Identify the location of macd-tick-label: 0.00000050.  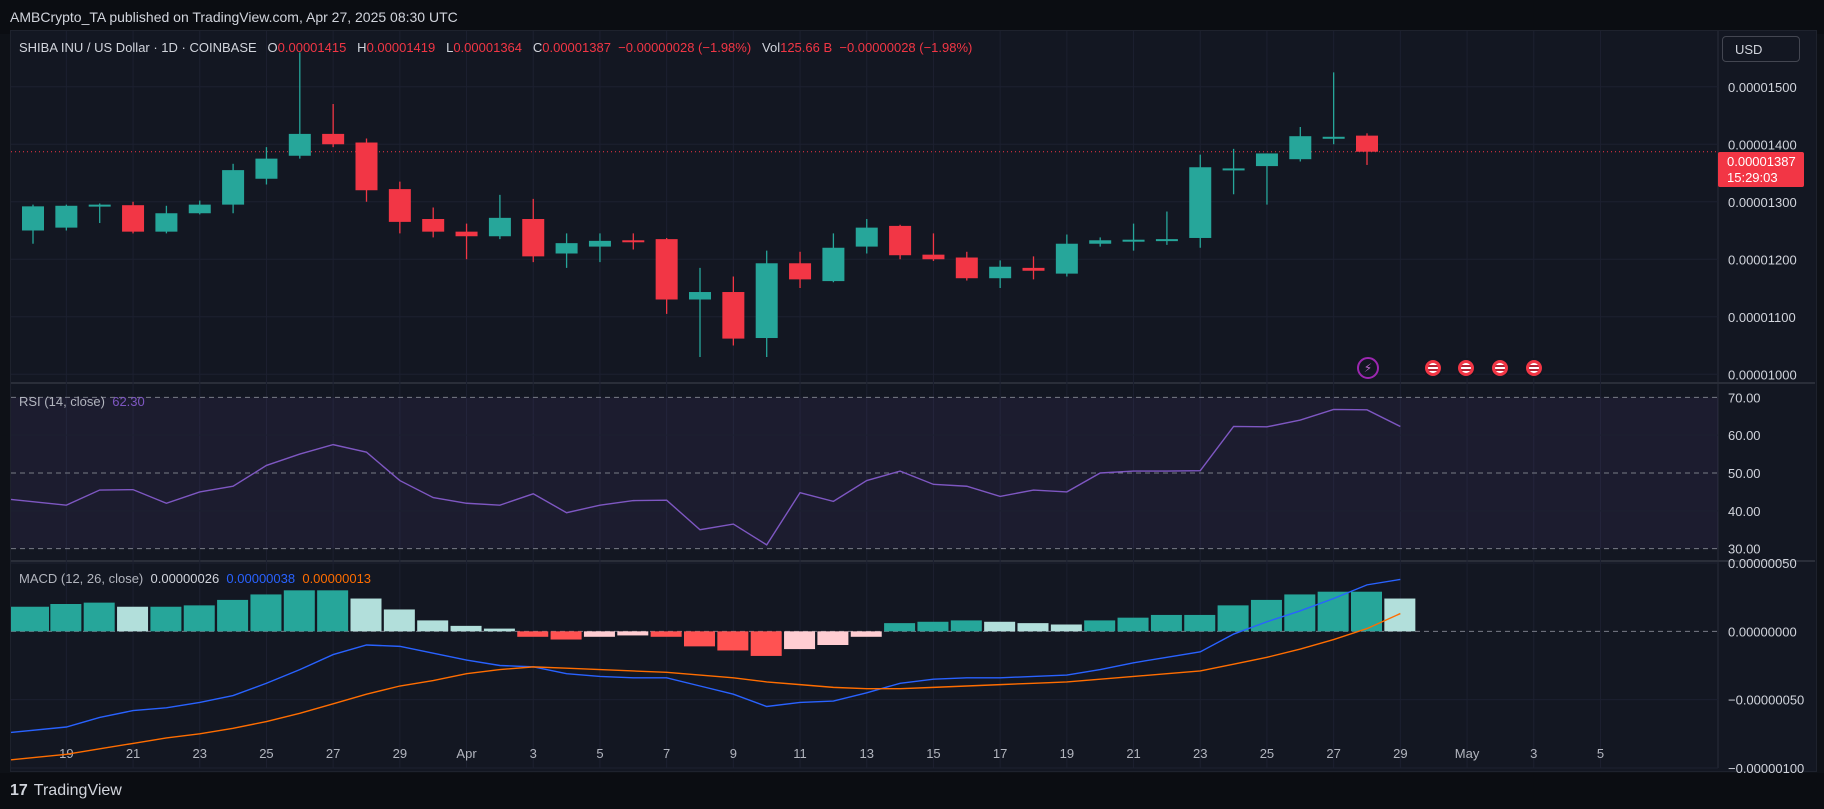
(1762, 563).